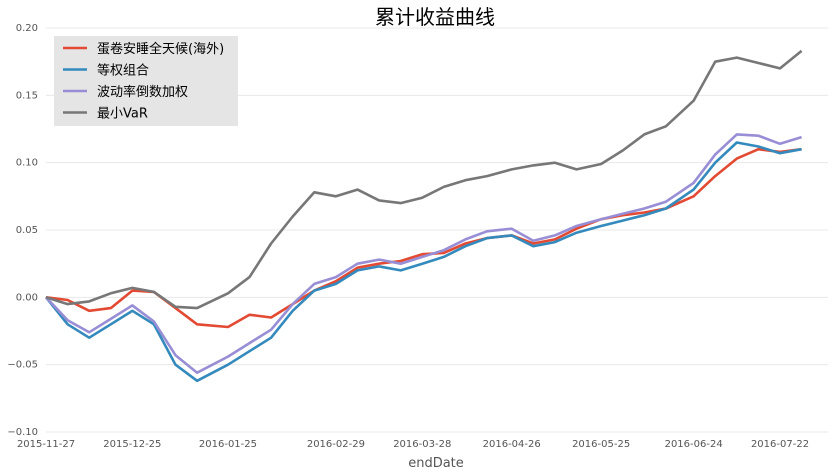 This screenshot has height=476, width=834. Describe the element at coordinates (122, 114) in the screenshot. I see `legend-label: 最小VaR` at that location.